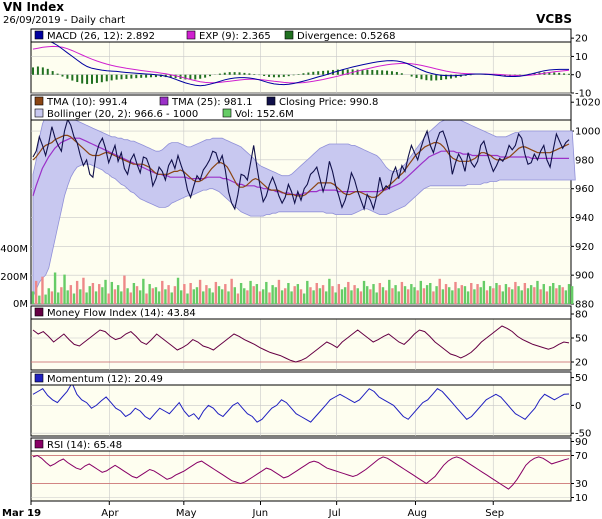  What do you see at coordinates (417, 513) in the screenshot?
I see `x-tick-label-5: Aug` at bounding box center [417, 513].